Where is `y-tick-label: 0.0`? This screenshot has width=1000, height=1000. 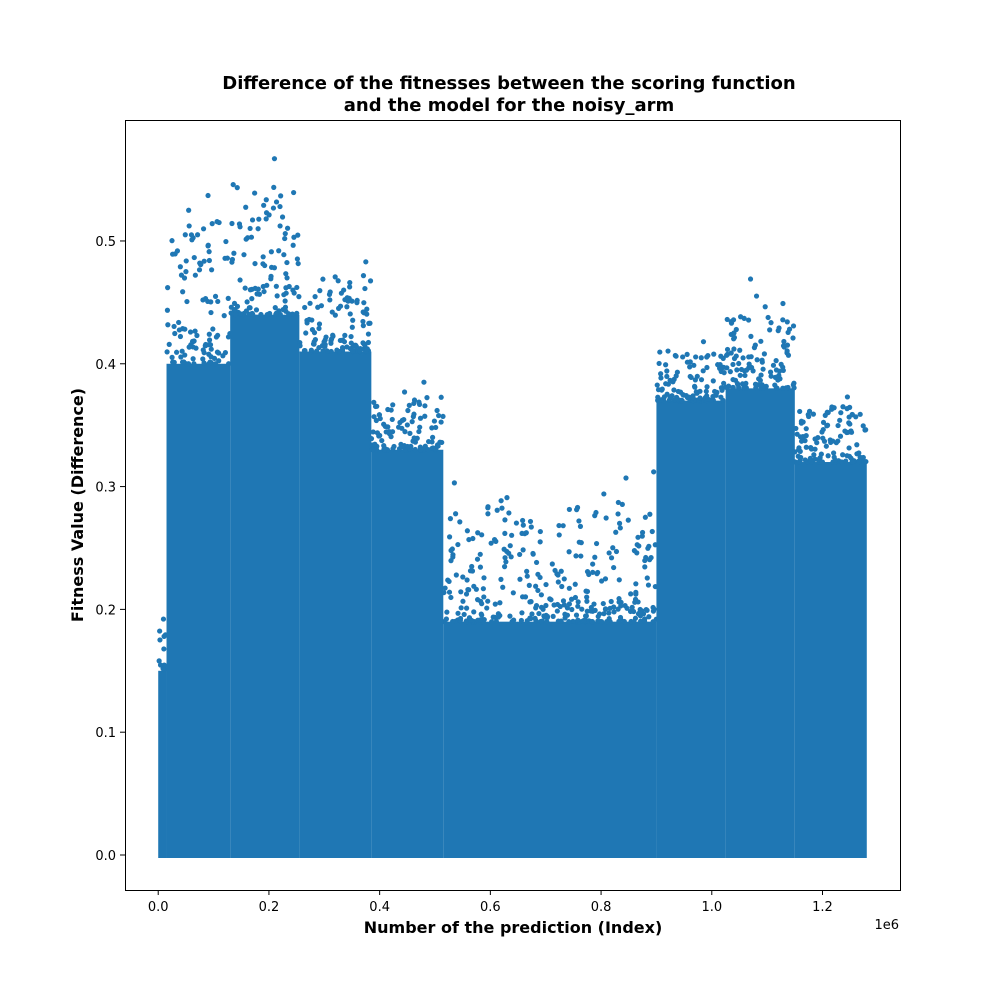
y-tick-label: 0.0 is located at coordinates (105, 856).